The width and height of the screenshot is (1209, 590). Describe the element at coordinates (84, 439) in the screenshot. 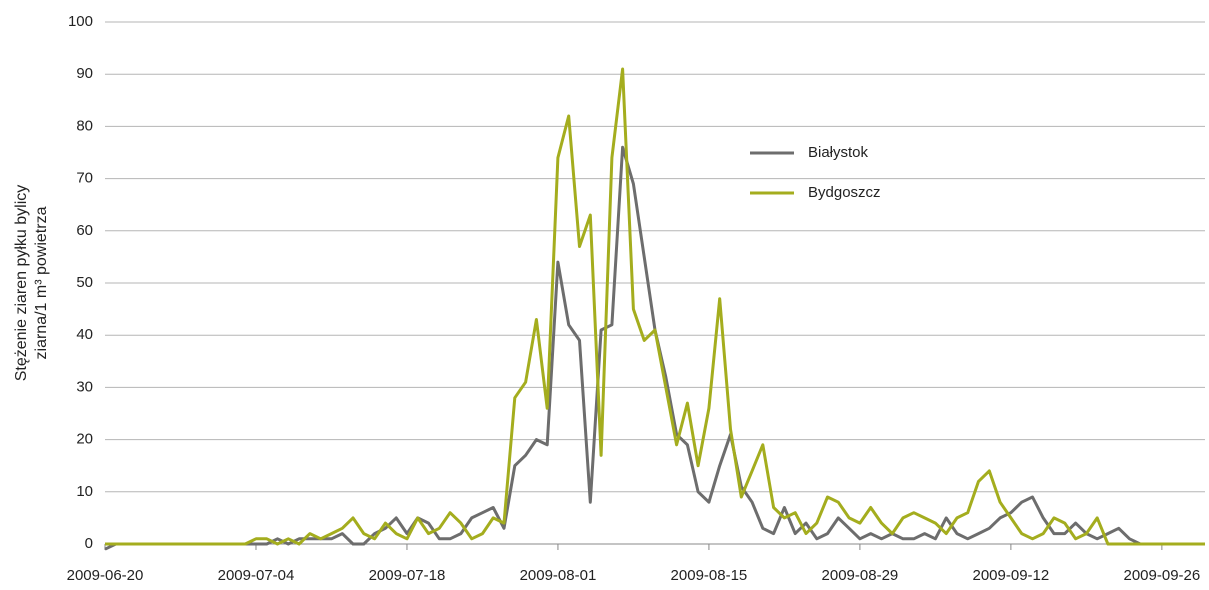

I see `y-tick-label: 20` at that location.